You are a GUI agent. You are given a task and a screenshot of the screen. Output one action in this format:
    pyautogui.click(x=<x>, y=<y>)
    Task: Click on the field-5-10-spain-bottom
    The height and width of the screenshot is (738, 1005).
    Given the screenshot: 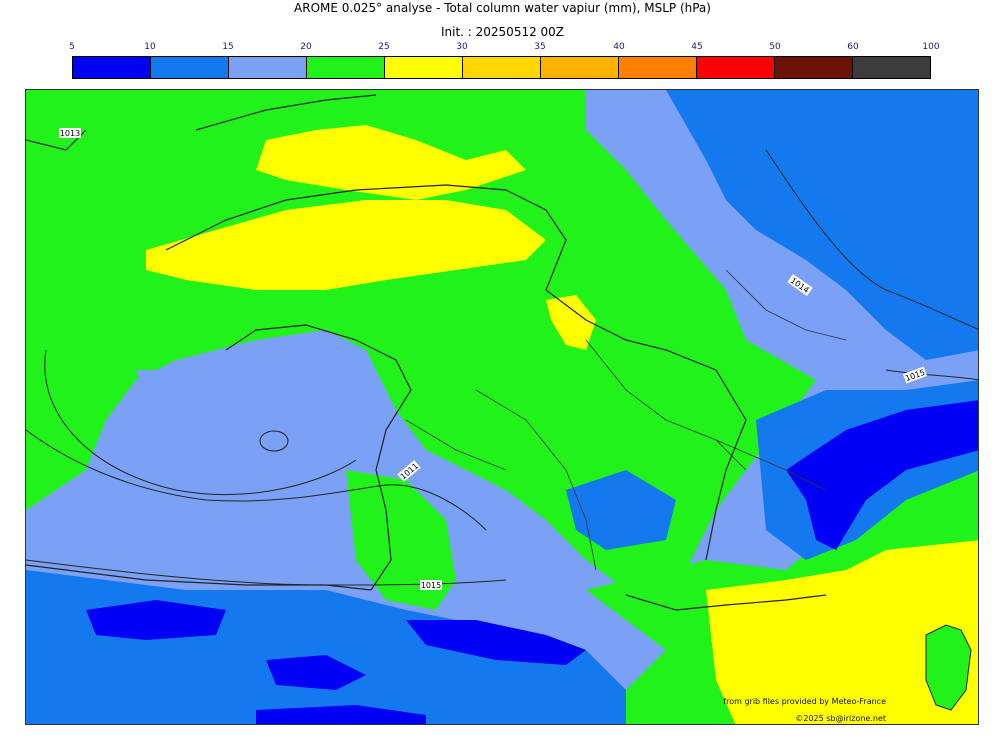 What is the action you would take?
    pyautogui.click(x=341, y=714)
    